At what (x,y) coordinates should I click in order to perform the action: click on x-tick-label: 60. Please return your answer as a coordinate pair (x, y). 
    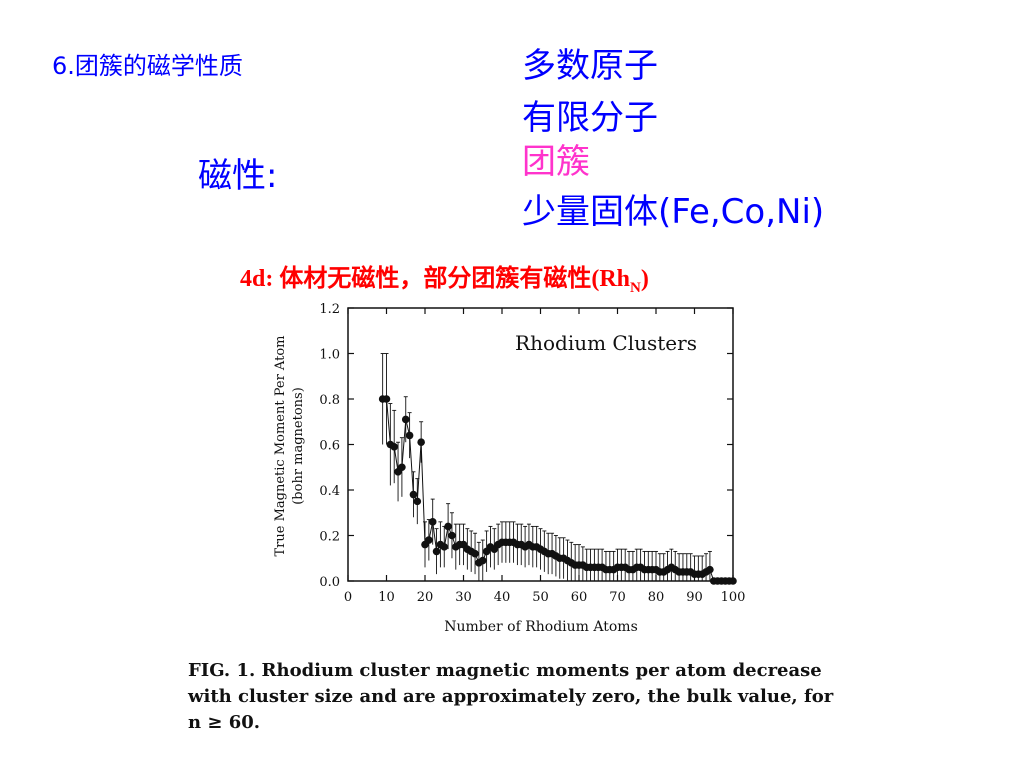
    Looking at the image, I should click on (579, 597).